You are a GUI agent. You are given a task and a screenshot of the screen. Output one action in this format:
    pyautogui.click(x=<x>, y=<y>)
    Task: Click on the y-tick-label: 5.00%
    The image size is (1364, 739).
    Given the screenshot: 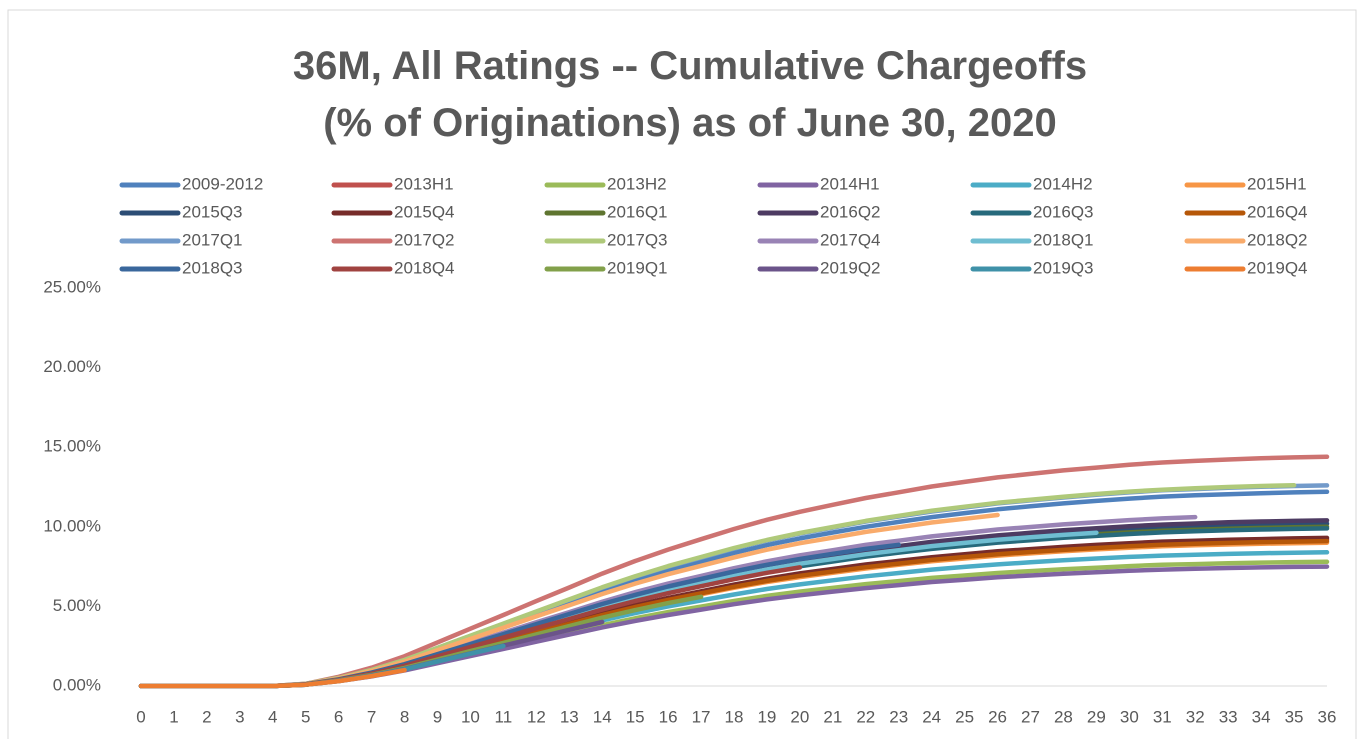 What is the action you would take?
    pyautogui.click(x=77, y=605)
    